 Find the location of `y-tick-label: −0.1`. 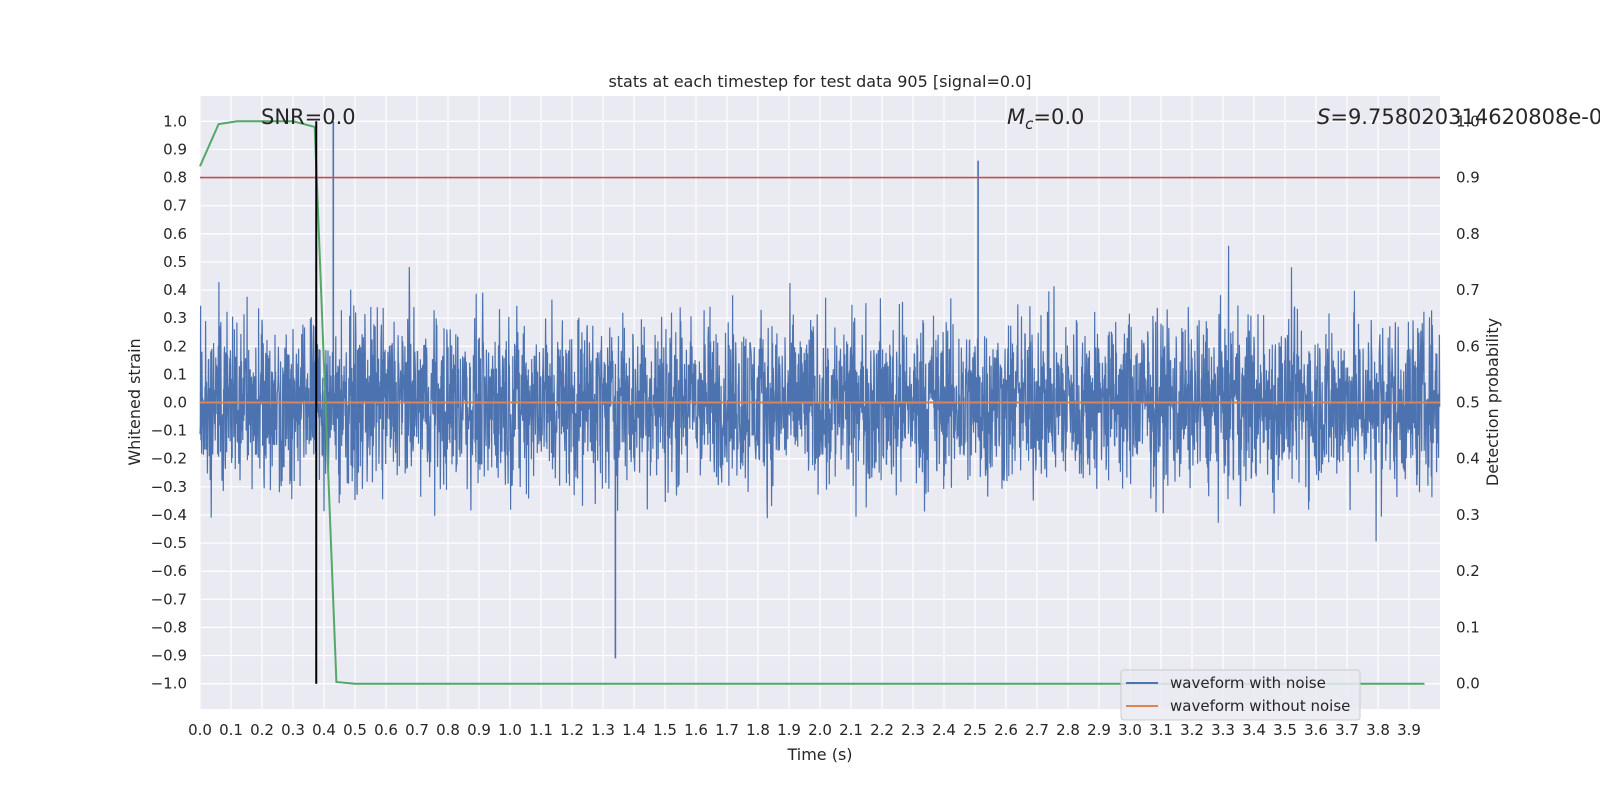

y-tick-label: −0.1 is located at coordinates (169, 431).